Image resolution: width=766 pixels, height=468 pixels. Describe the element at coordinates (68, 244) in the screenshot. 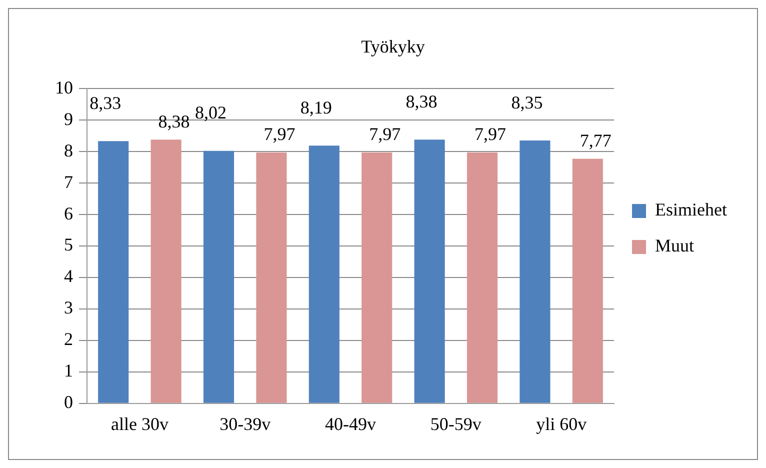

I see `y-tick-label: 5` at that location.